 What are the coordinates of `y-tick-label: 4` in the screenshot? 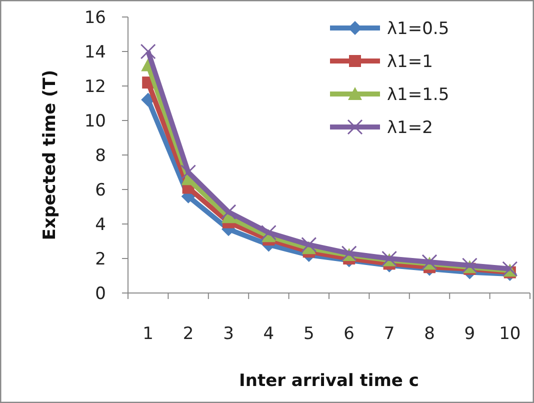 It's located at (100, 224).